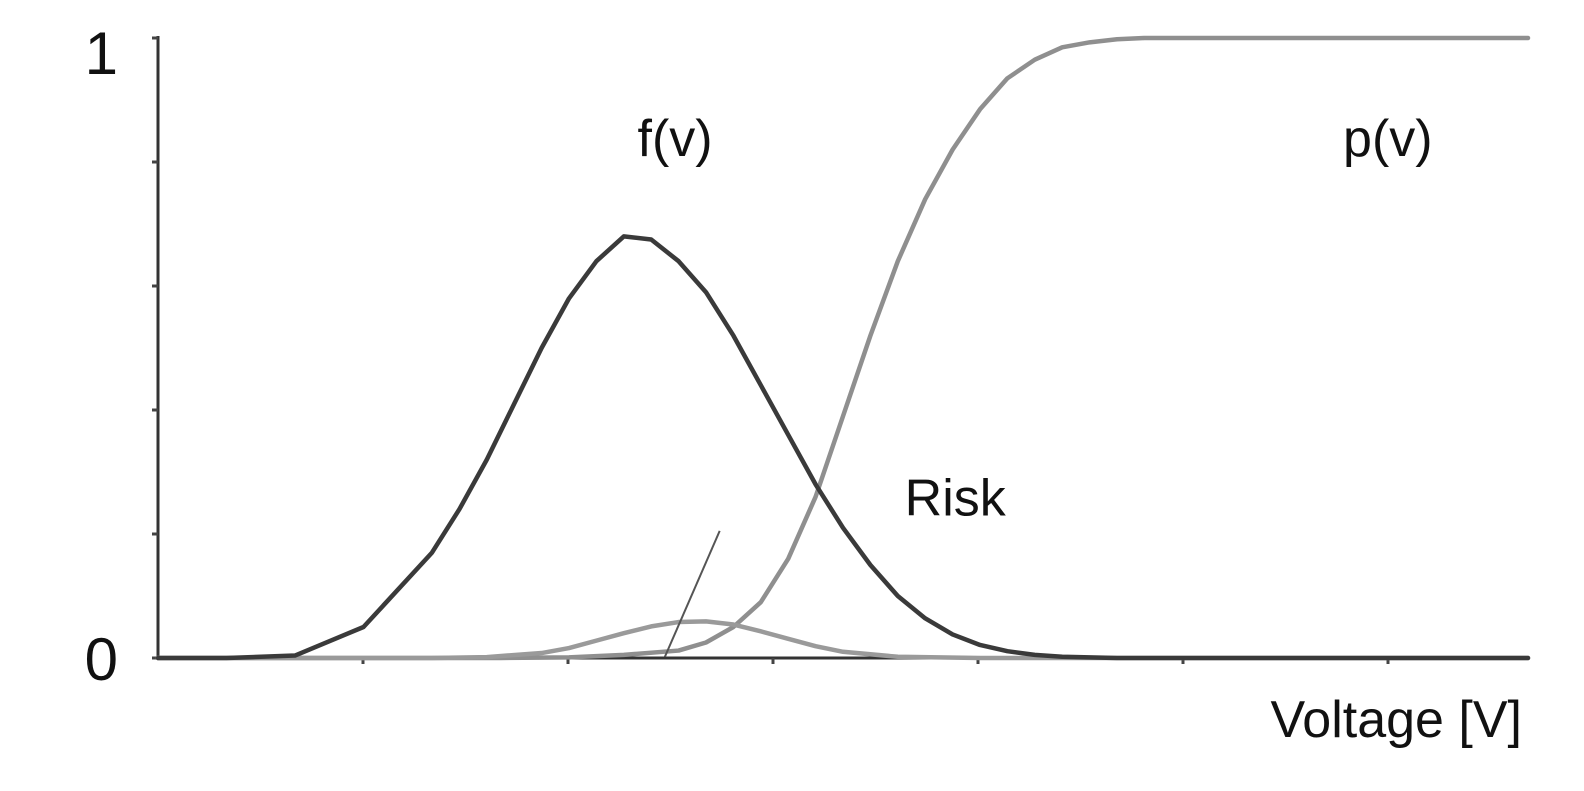 This screenshot has height=791, width=1584. What do you see at coordinates (692, 594) in the screenshot?
I see `risk-pointer-line` at bounding box center [692, 594].